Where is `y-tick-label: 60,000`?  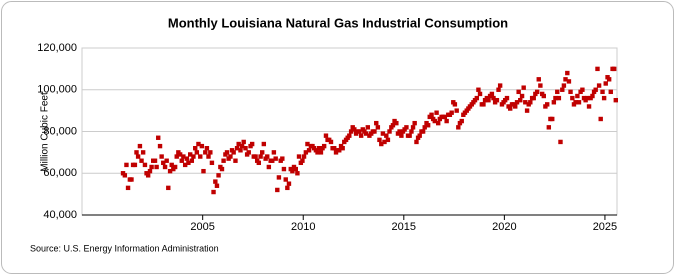 y-tick-label: 60,000 is located at coordinates (60, 173).